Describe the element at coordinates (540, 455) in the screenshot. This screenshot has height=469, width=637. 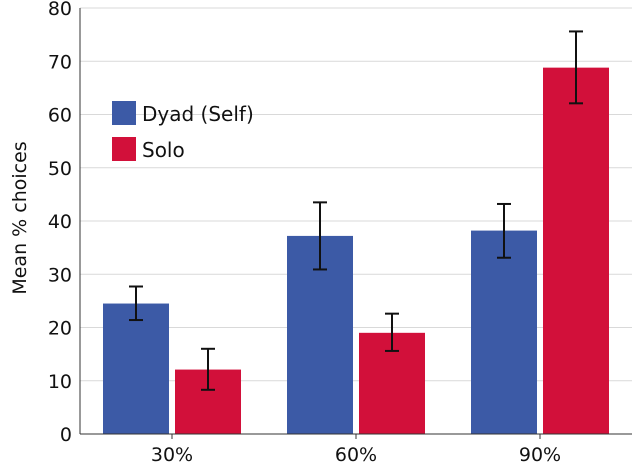
I see `x-tick-label: 90%` at that location.